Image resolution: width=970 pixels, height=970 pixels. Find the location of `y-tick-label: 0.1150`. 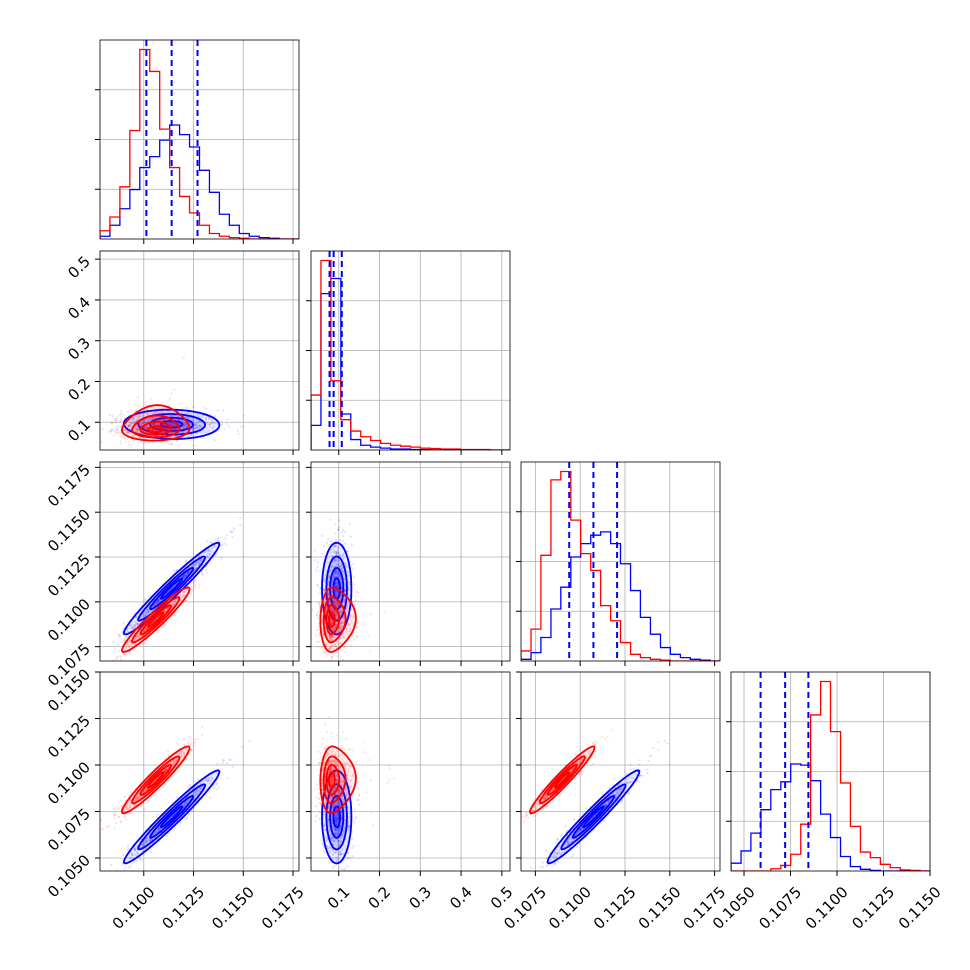

y-tick-label: 0.1150 is located at coordinates (69, 530).